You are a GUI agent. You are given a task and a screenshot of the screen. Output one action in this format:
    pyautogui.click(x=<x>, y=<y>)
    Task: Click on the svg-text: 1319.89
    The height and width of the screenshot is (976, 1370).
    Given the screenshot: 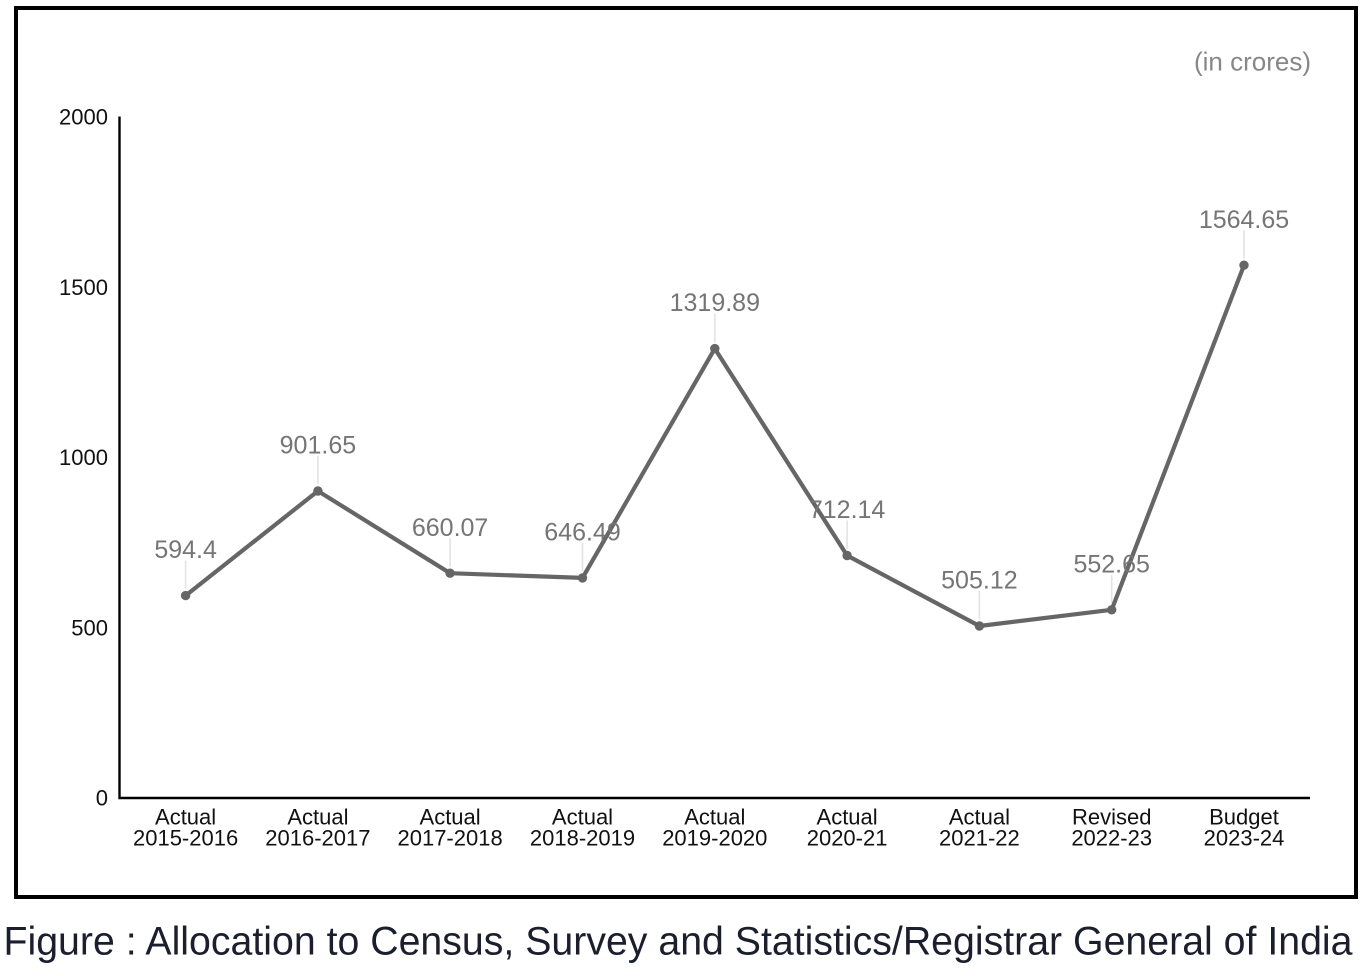 What is the action you would take?
    pyautogui.click(x=715, y=303)
    